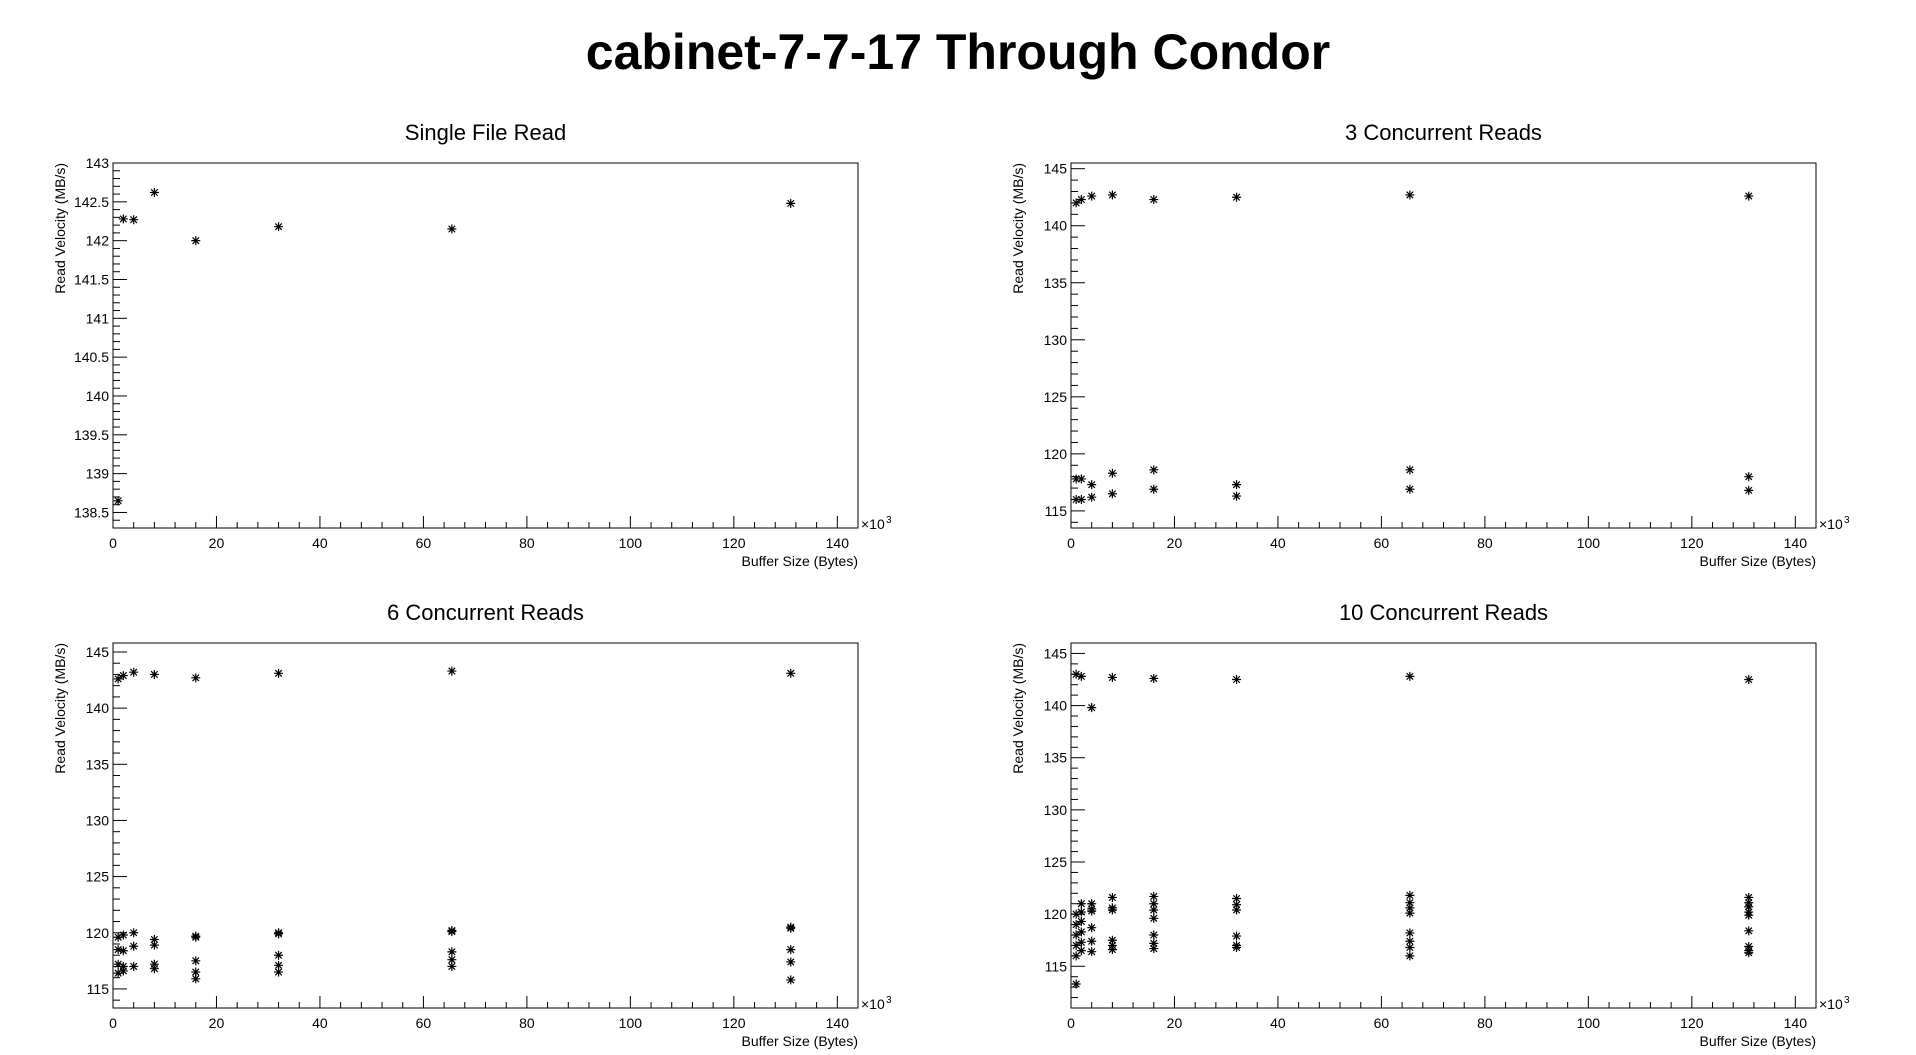 The width and height of the screenshot is (1916, 1055). Describe the element at coordinates (958, 52) in the screenshot. I see `main-title: cabinet-7-7-17 Through Condor` at that location.